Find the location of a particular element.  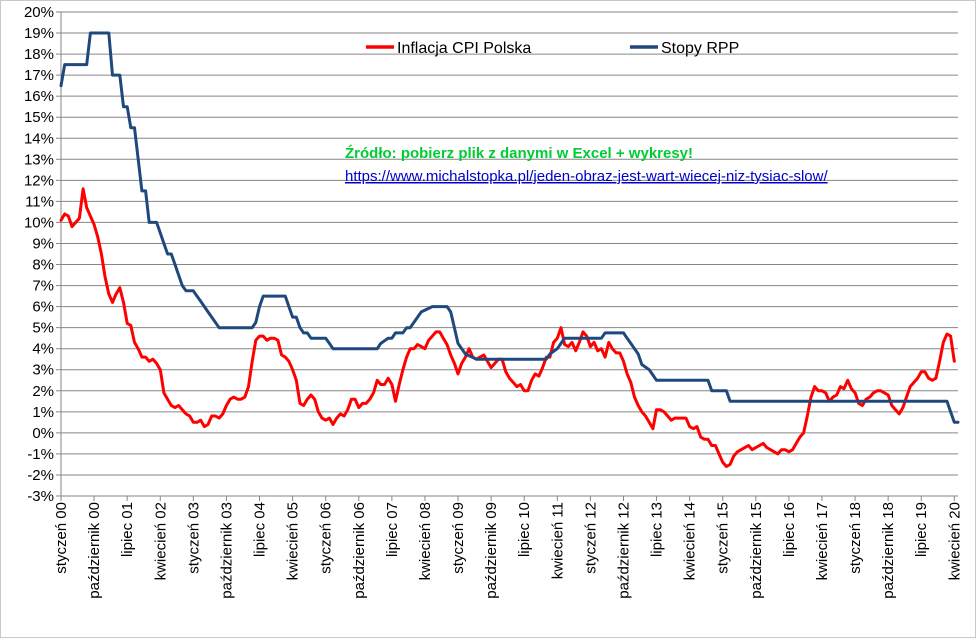

x-tick-label: kwiecień 02 is located at coordinates (160, 541).